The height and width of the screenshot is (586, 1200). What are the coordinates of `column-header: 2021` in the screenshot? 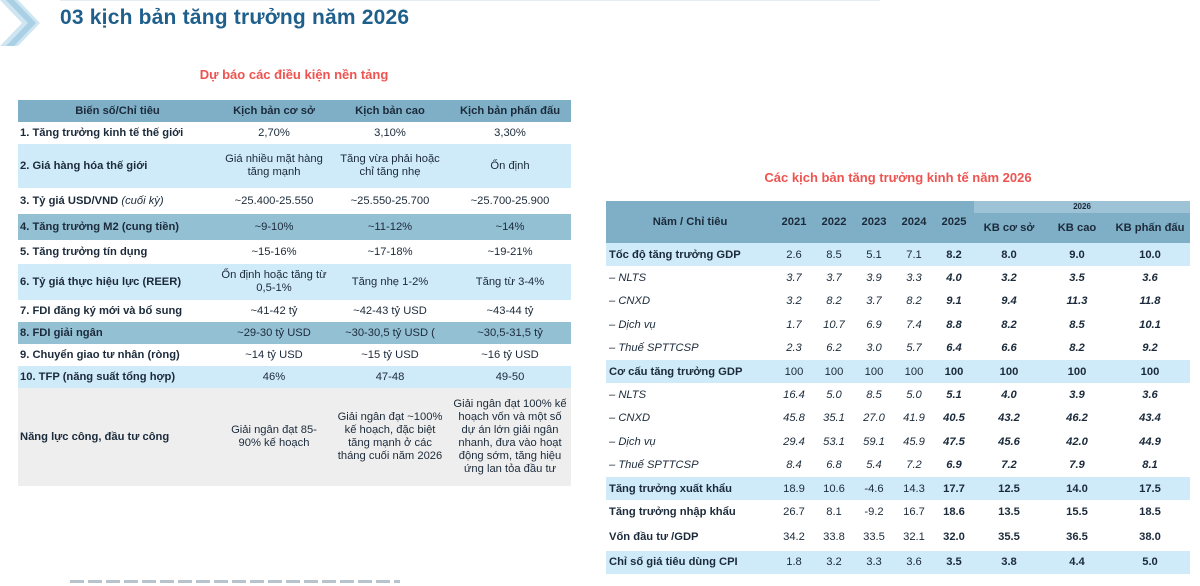 It's located at (794, 222).